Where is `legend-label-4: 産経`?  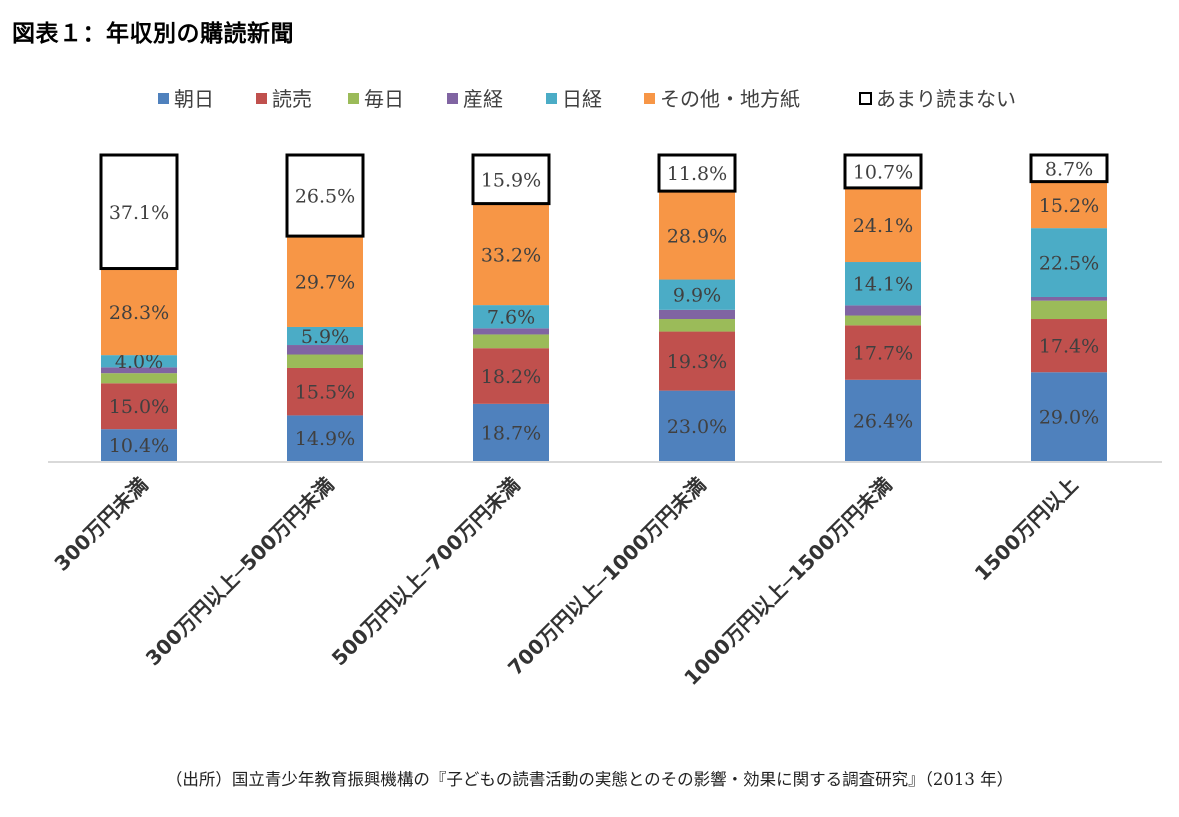 legend-label-4: 産経 is located at coordinates (483, 99).